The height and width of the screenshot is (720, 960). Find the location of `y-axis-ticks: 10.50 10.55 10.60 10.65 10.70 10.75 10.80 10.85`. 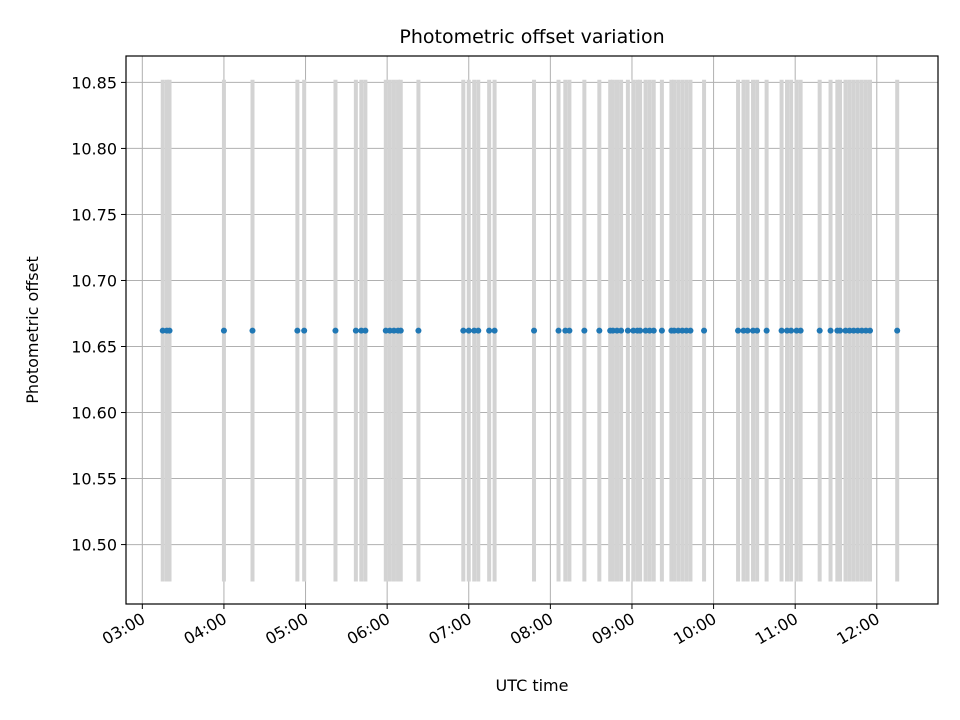

y-axis-ticks: 10.50 10.55 10.60 10.65 10.70 10.75 10.80 10.85 is located at coordinates (98, 314).